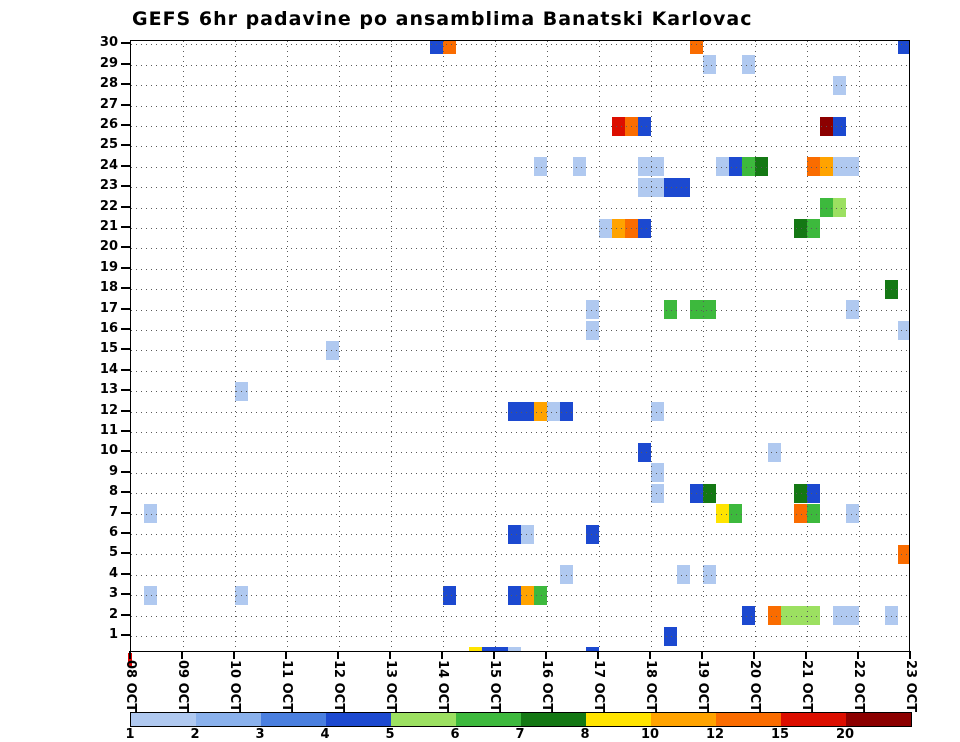  Describe the element at coordinates (108, 186) in the screenshot. I see `y-axis-label: 23` at that location.